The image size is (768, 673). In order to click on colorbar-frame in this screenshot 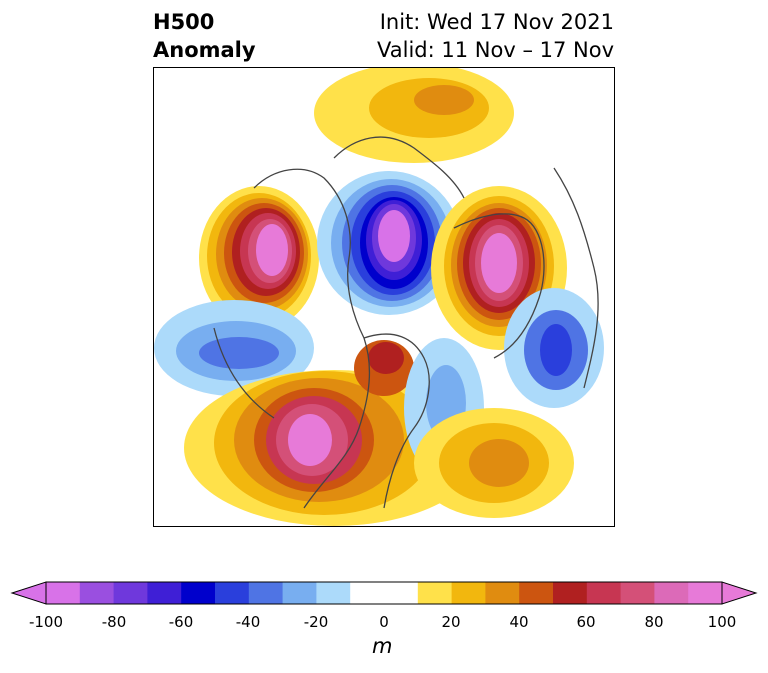, I will do `click(384, 593)`.